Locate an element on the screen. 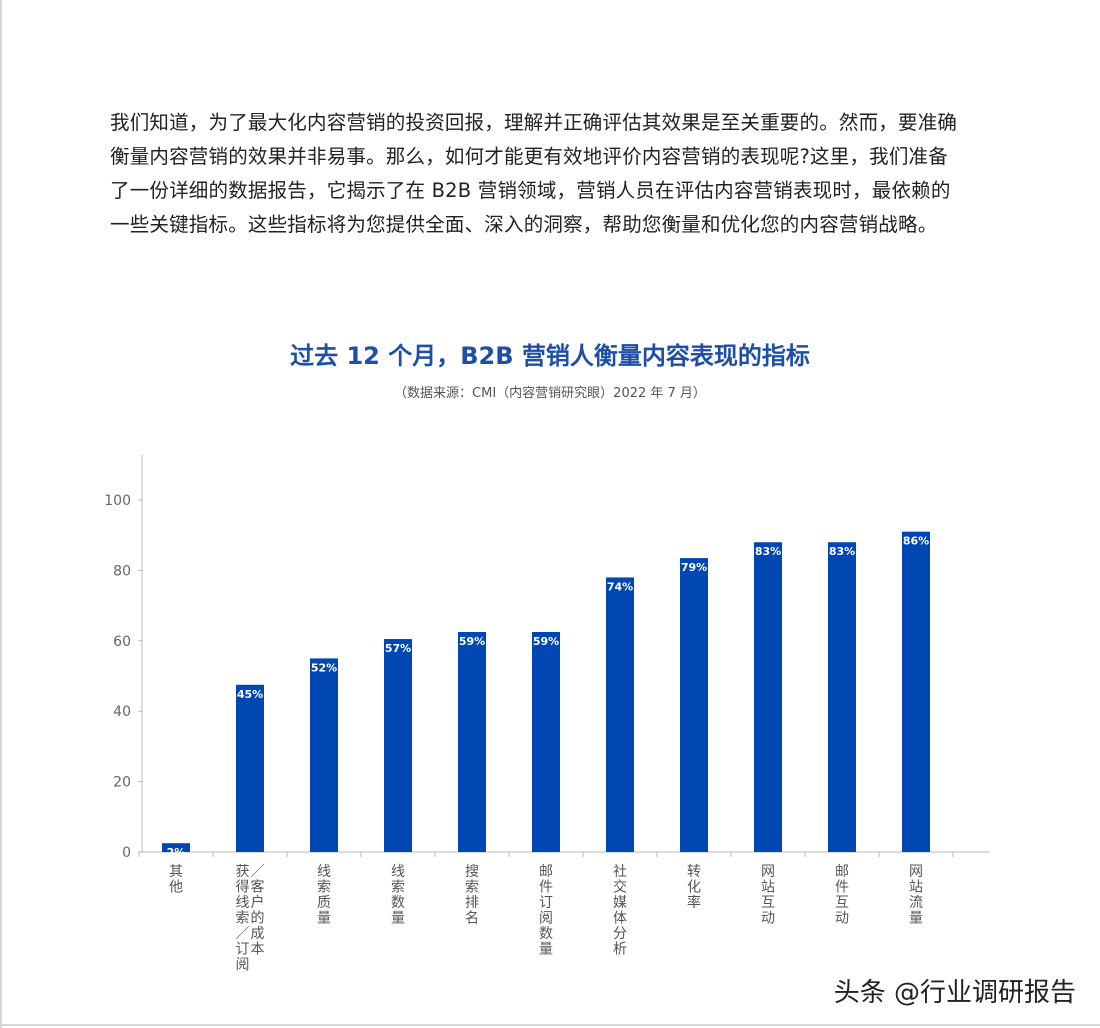 This screenshot has width=1100, height=1028. y-tick-label: 40 is located at coordinates (122, 712).